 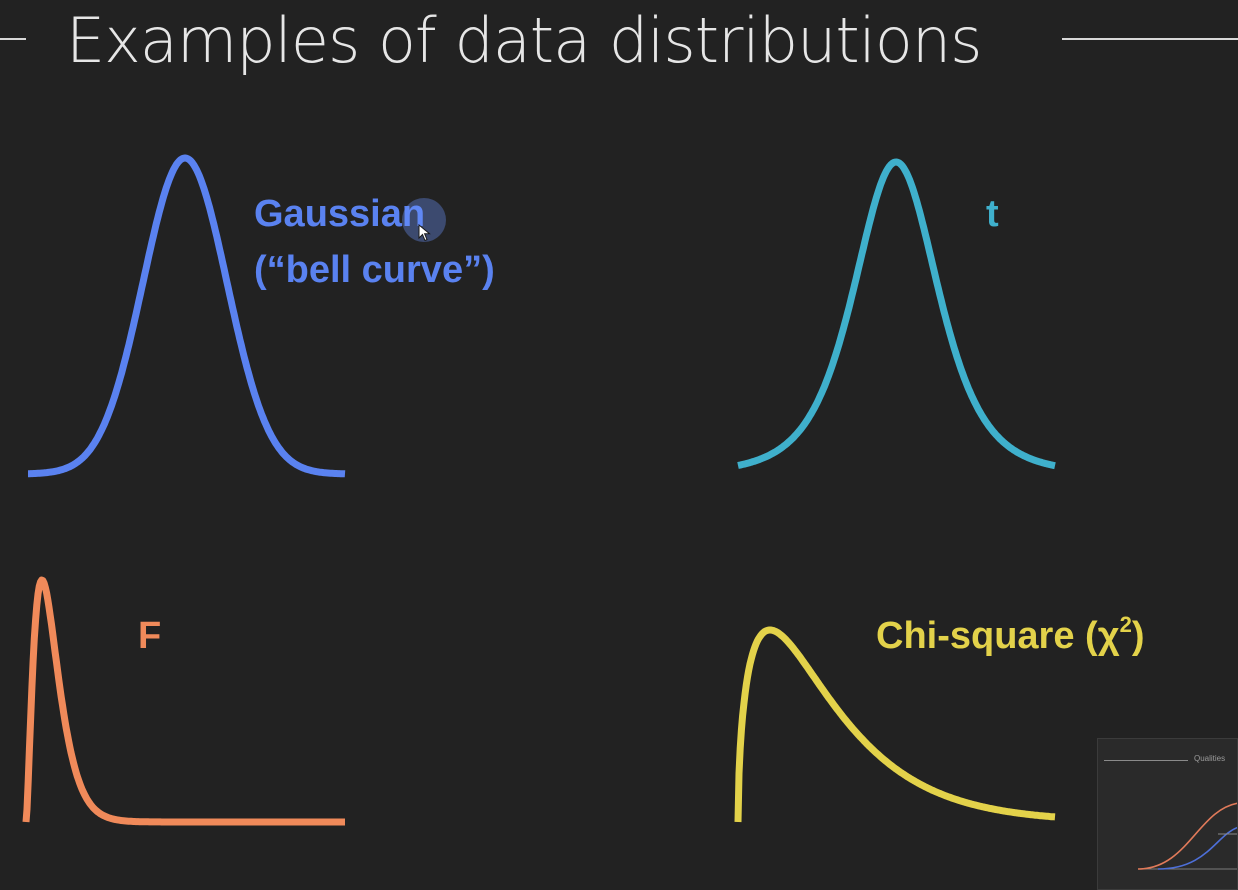 I want to click on page-title: Examples of data distributions, so click(x=524, y=40).